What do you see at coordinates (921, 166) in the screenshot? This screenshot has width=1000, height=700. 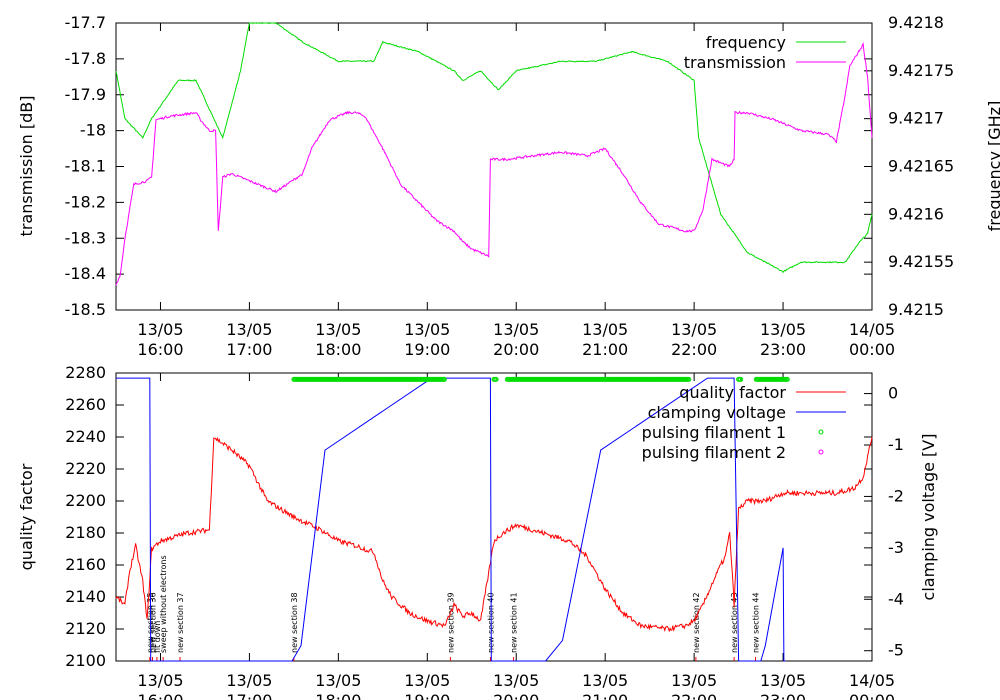 I see `y2-tick-label: 9.42165` at bounding box center [921, 166].